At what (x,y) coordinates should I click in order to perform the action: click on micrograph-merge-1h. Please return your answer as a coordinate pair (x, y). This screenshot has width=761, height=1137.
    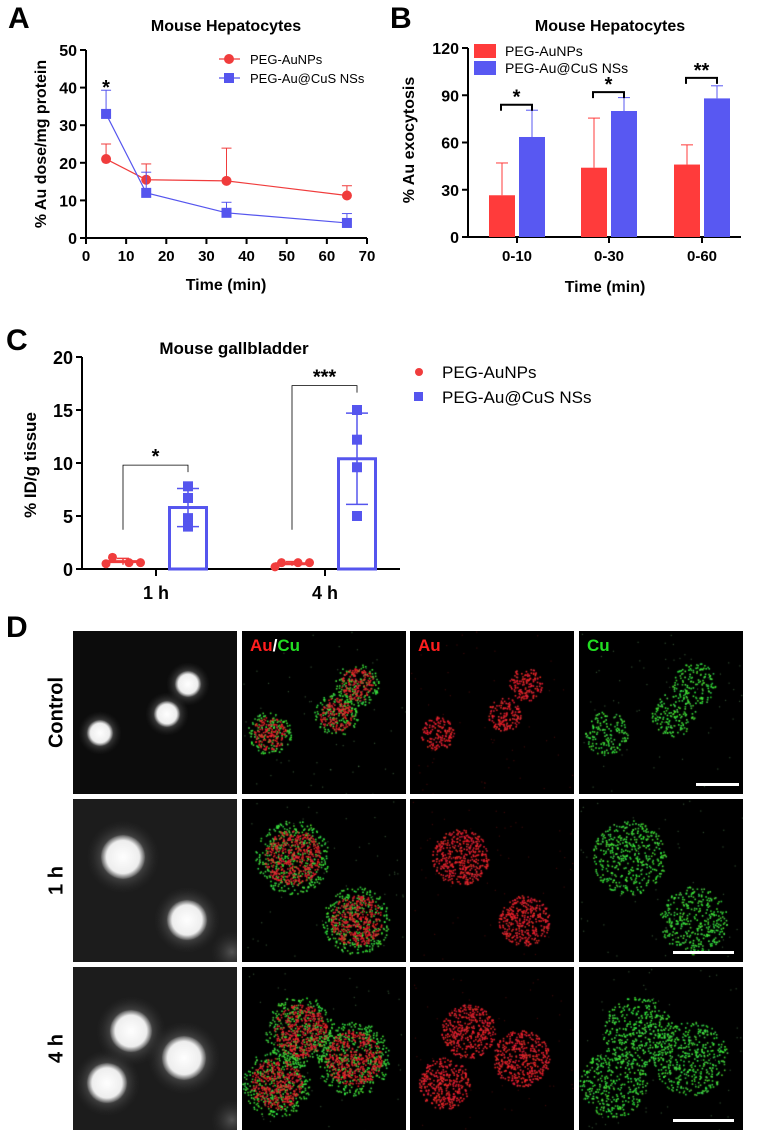
    Looking at the image, I should click on (324, 880).